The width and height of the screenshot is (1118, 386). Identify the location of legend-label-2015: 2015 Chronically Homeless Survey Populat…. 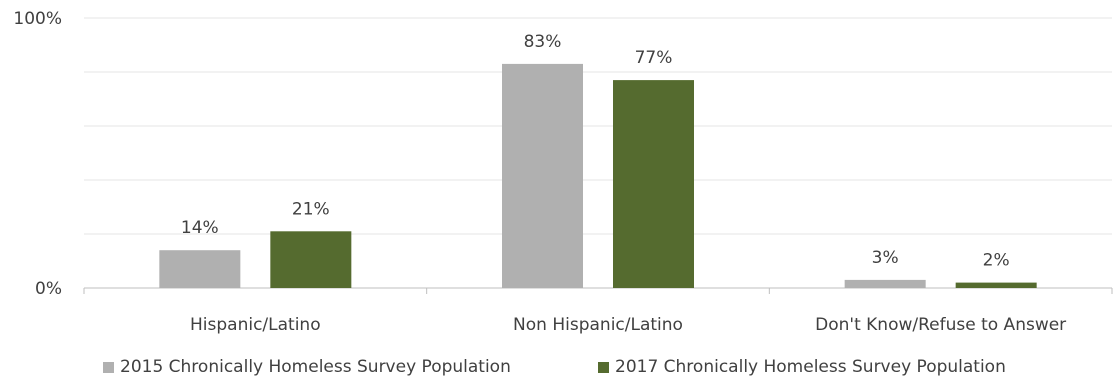
(315, 367).